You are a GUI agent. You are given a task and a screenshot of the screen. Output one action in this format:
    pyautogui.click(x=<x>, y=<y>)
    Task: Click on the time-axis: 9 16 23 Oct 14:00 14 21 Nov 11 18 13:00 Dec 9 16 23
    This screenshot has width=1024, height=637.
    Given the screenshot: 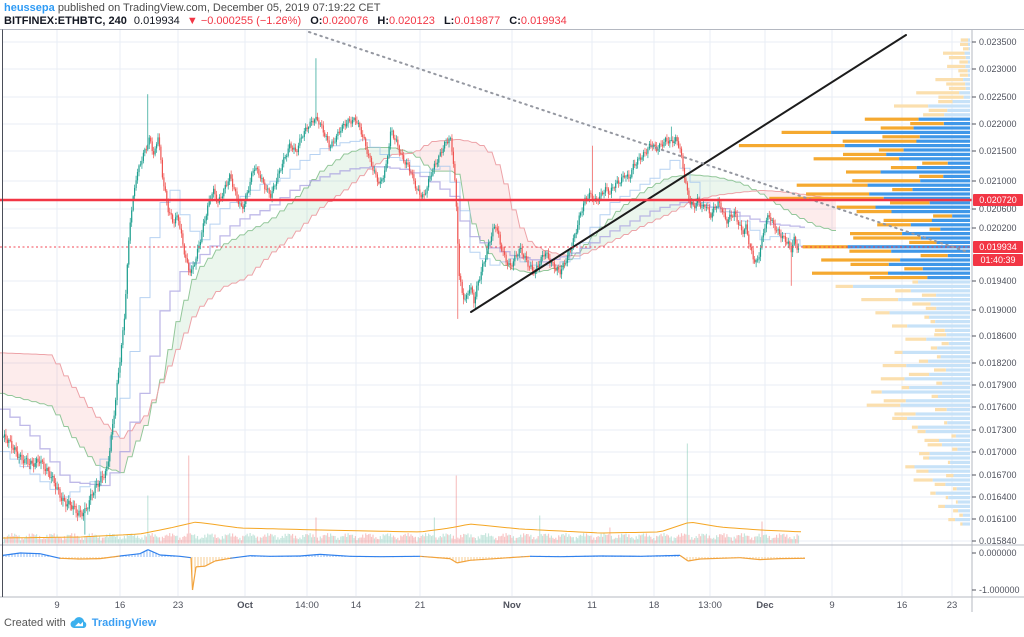 What is the action you would take?
    pyautogui.click(x=505, y=605)
    